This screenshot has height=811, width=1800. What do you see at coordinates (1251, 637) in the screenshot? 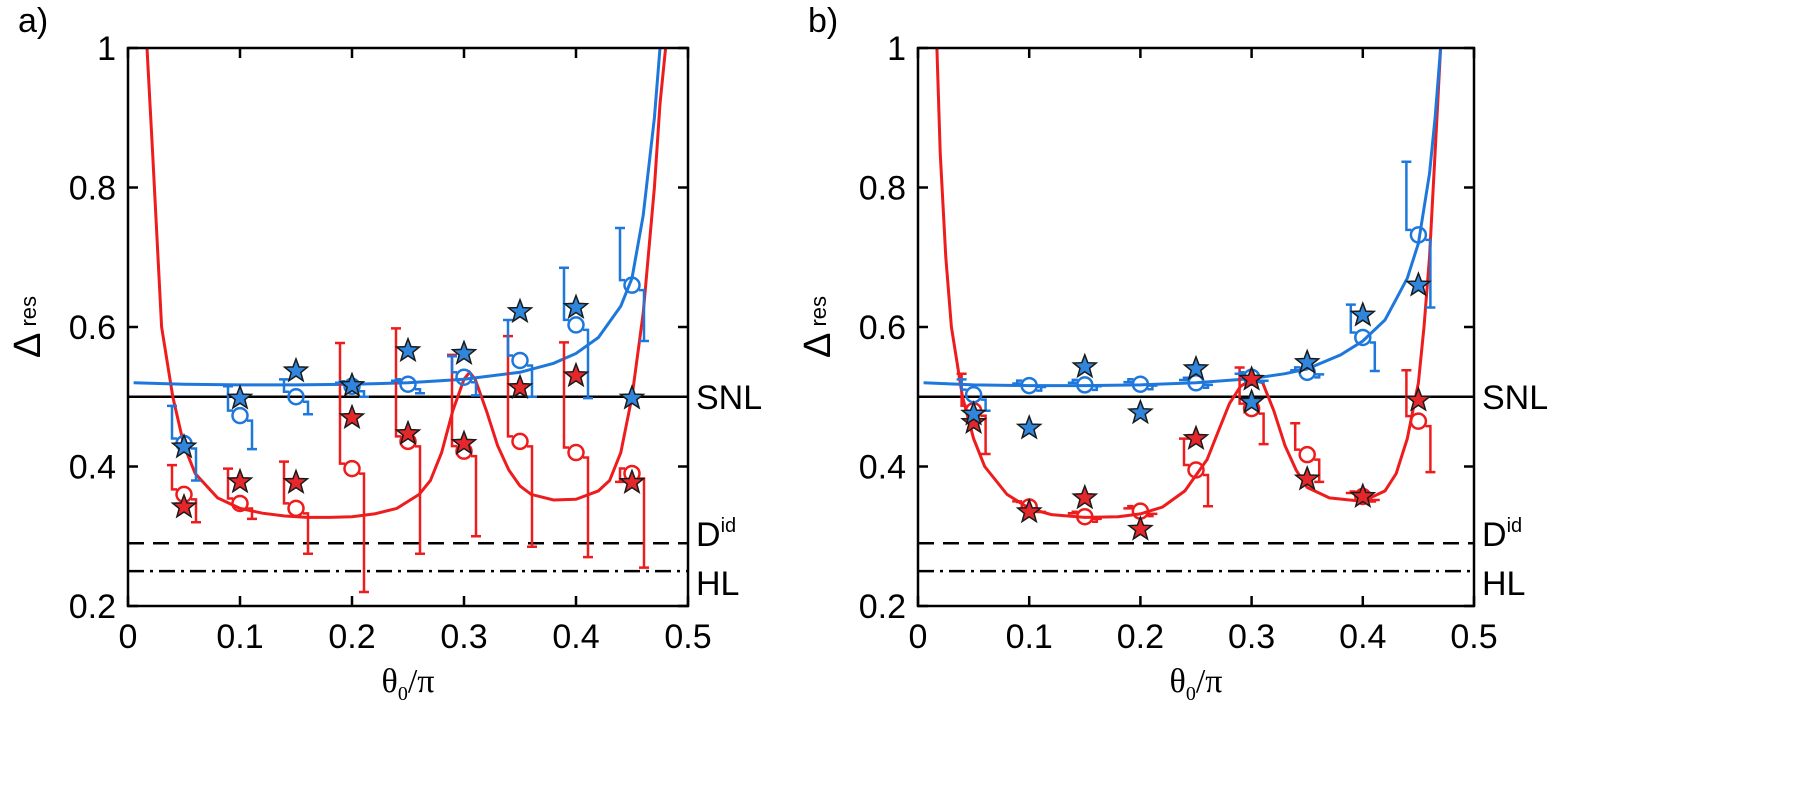
I see `x-tick-label: 0.3` at bounding box center [1251, 637].